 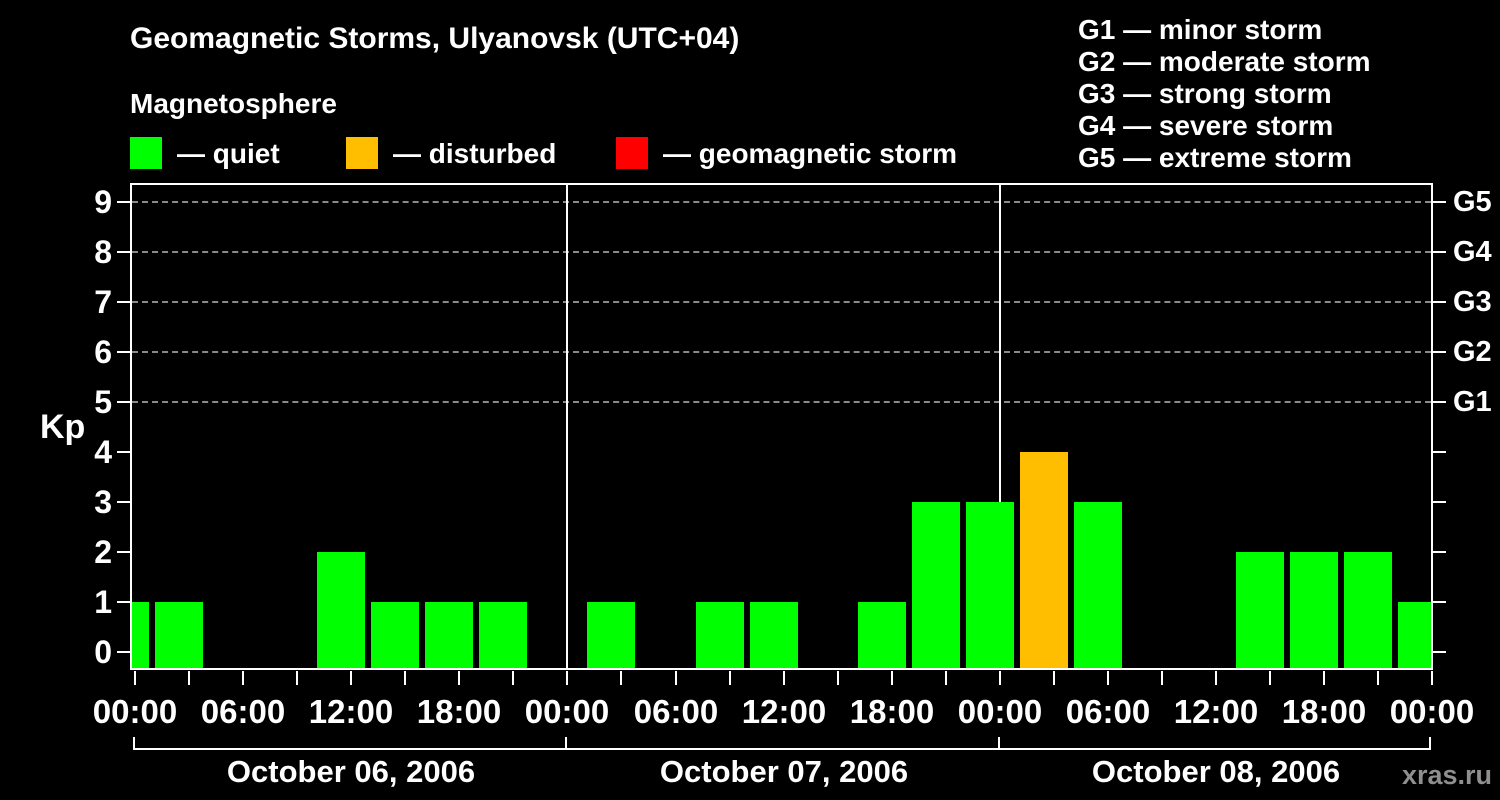 I want to click on date-label: October 08, 2006, so click(x=1216, y=771).